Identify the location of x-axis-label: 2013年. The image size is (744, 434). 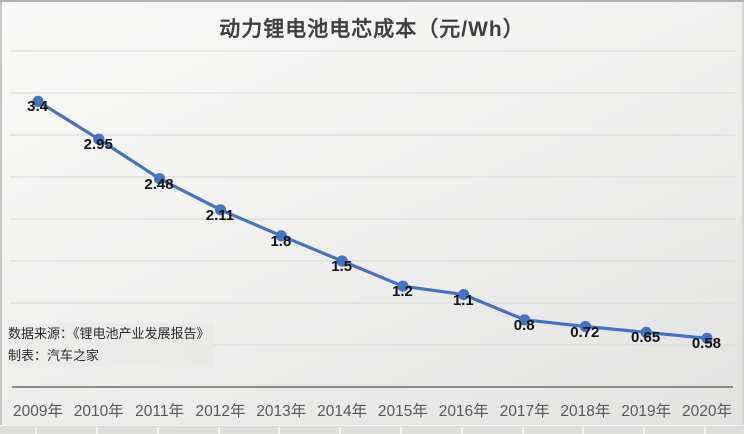
(281, 411).